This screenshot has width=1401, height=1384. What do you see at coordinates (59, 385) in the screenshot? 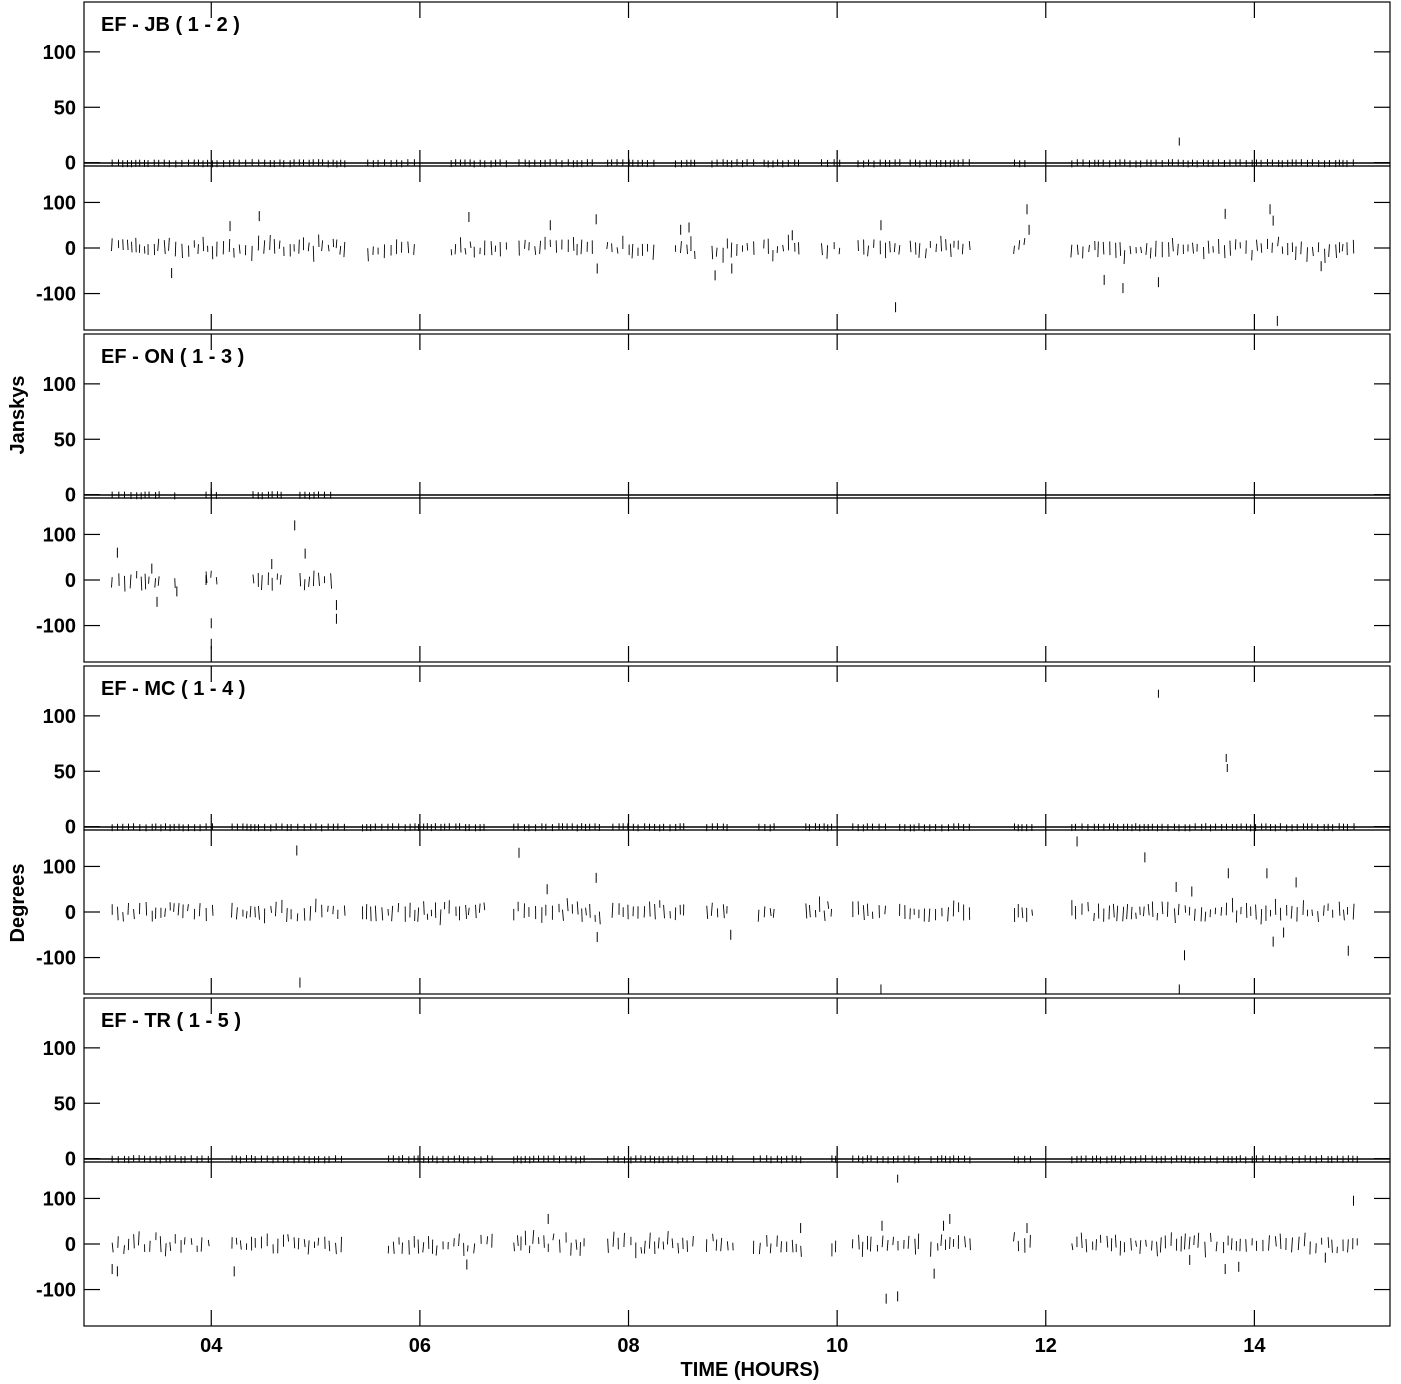
I see `amp-tick-label: 100` at bounding box center [59, 385].